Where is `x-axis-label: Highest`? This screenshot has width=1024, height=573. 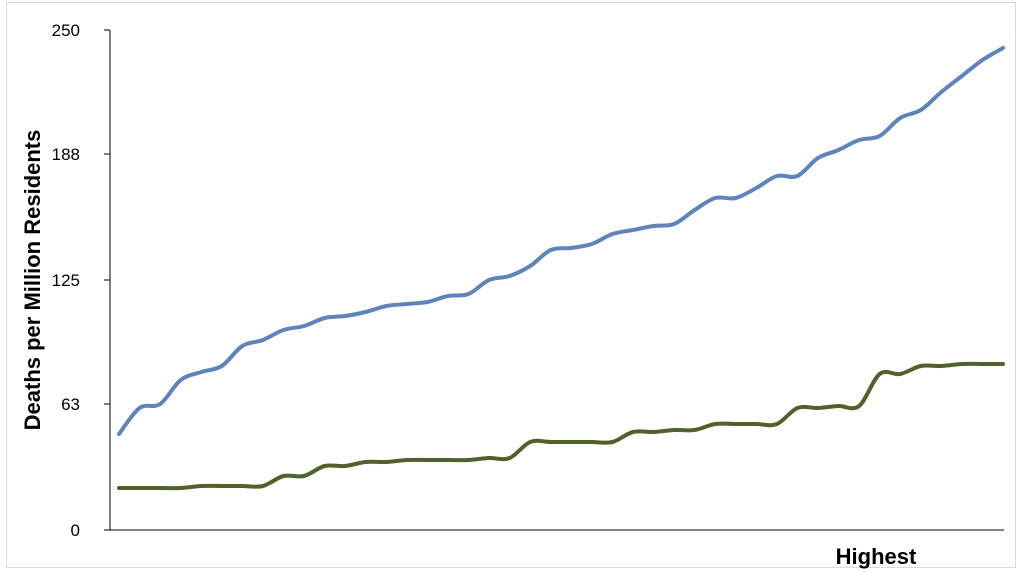
x-axis-label: Highest is located at coordinates (876, 556).